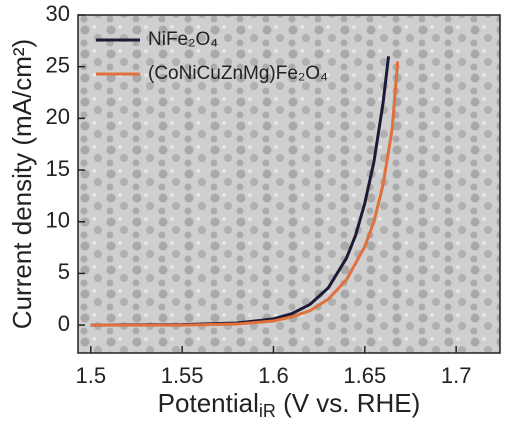 The image size is (520, 431). I want to click on y-tick-label: 5, so click(64, 271).